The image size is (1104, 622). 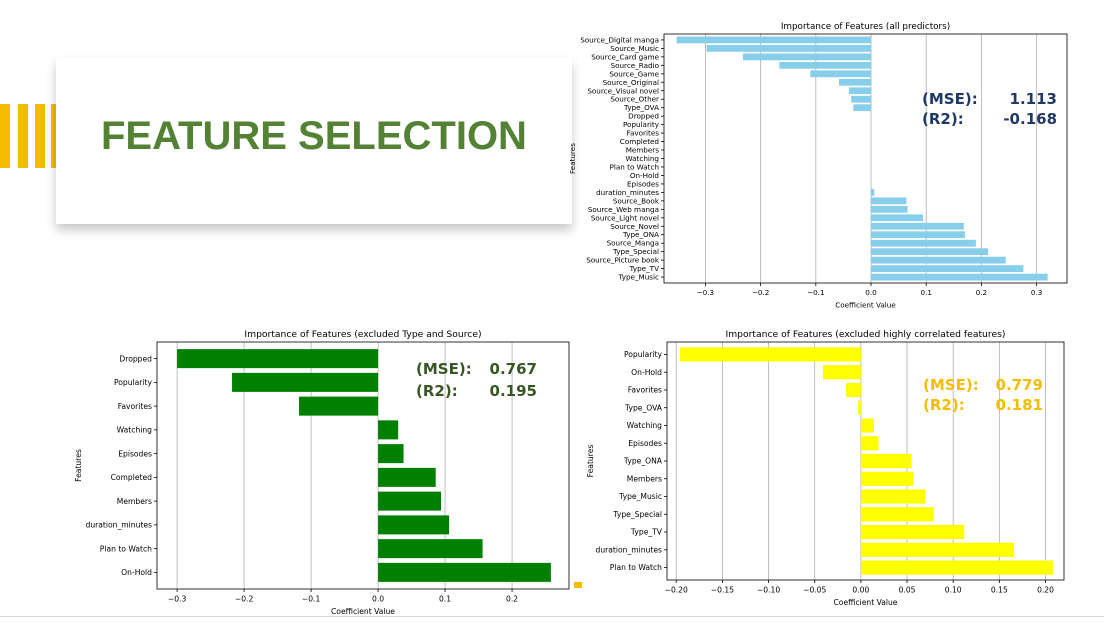 What do you see at coordinates (625, 56) in the screenshot?
I see `y-tick-label: Source_Card game` at bounding box center [625, 56].